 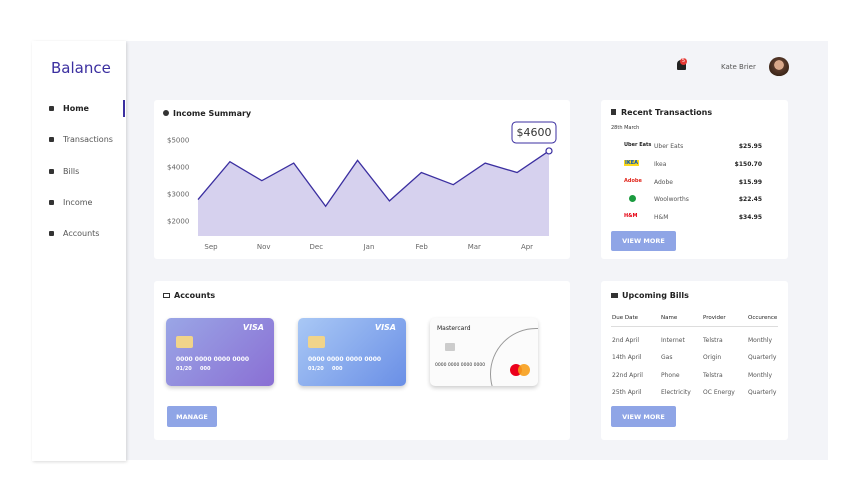 I want to click on logo: IKEA, so click(x=632, y=162).